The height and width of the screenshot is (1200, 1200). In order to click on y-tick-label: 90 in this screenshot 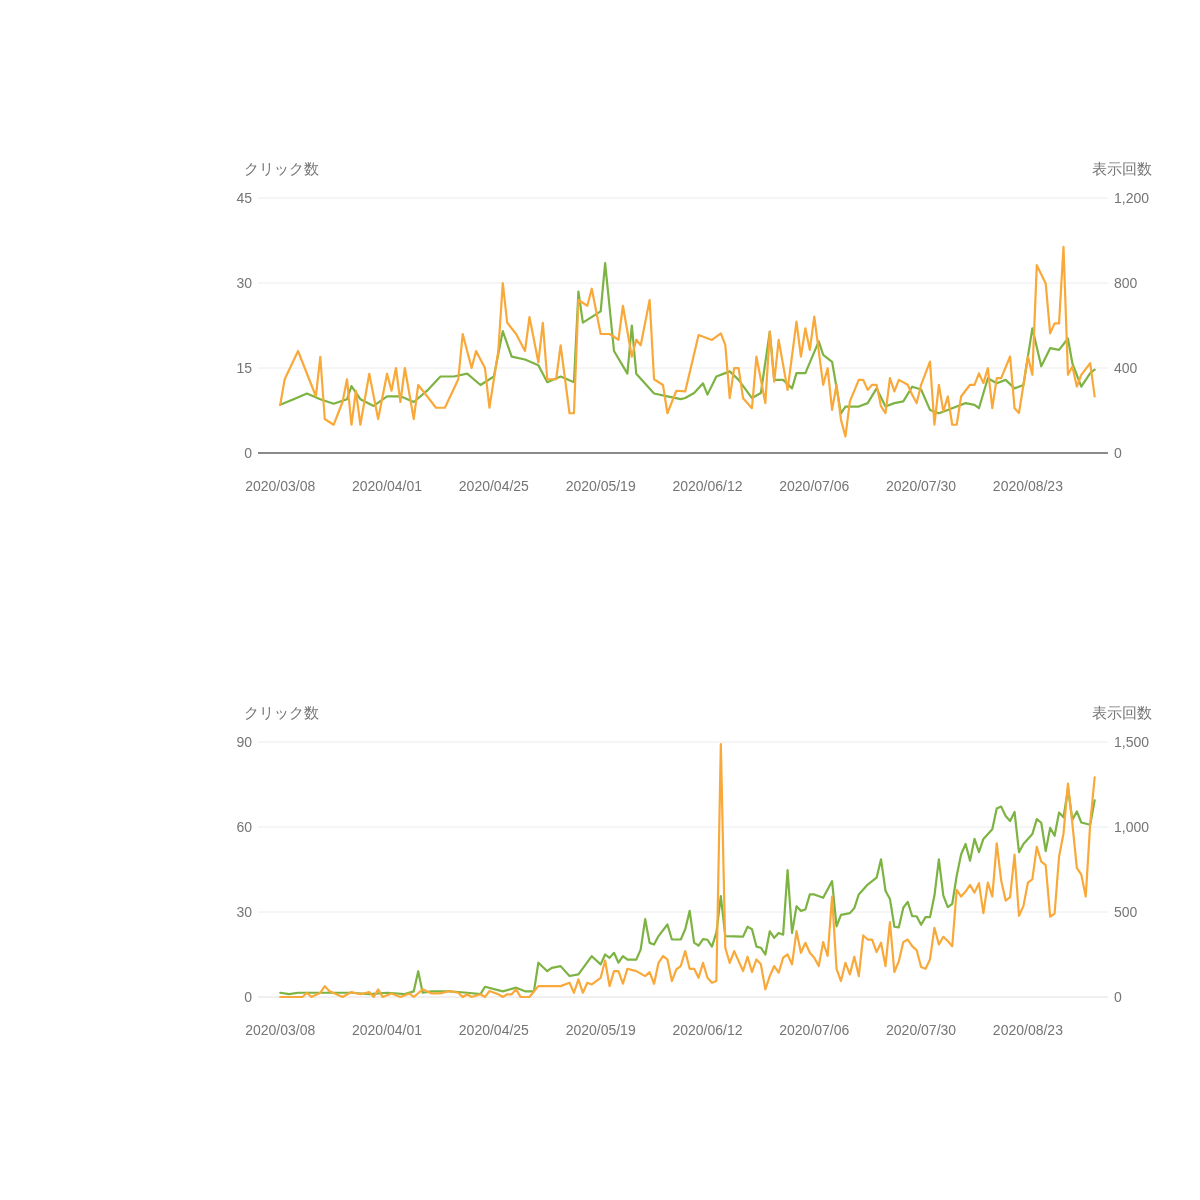, I will do `click(244, 741)`.